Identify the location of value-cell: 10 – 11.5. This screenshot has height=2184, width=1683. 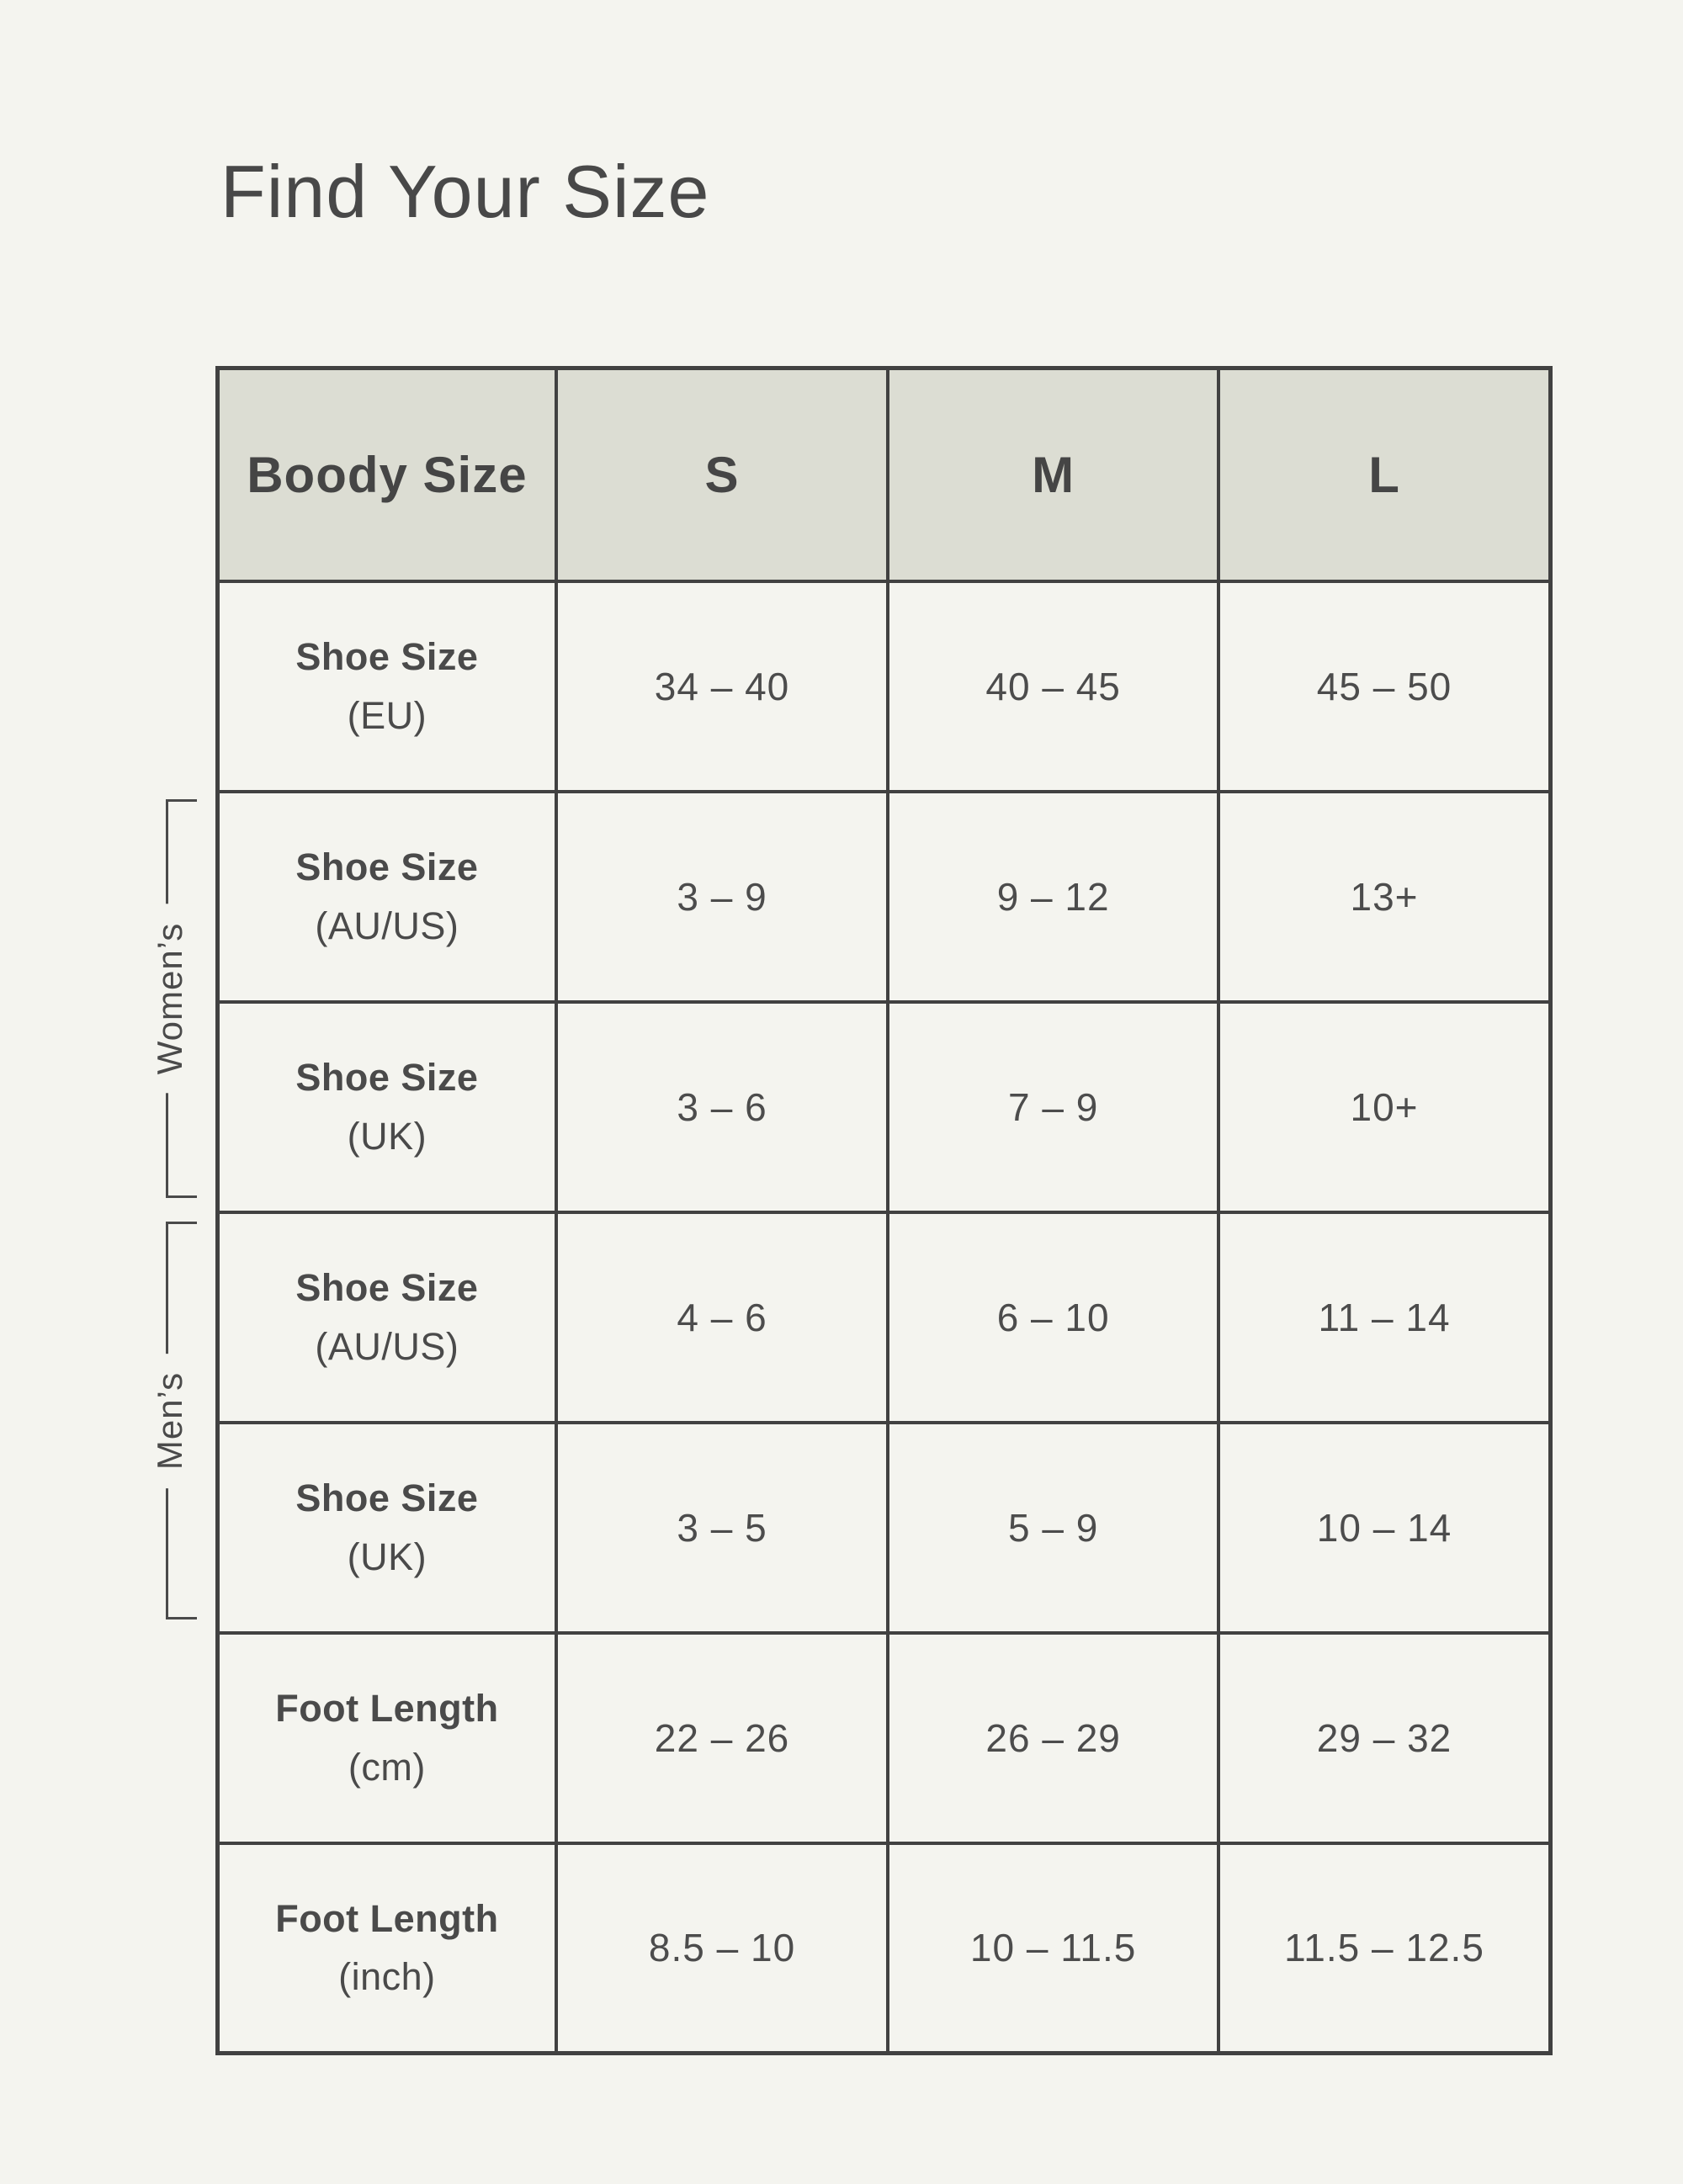
(1054, 1948).